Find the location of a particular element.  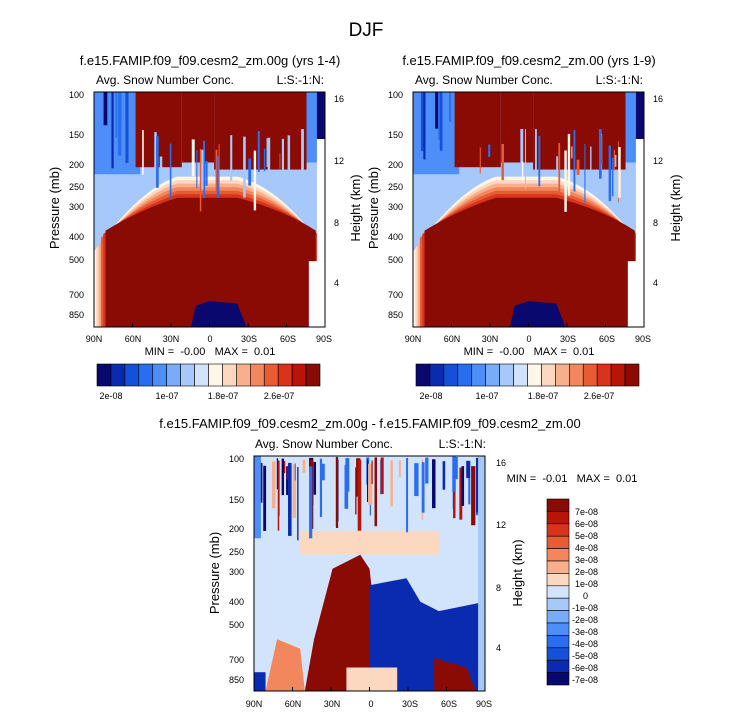

x-tick-label: 60N is located at coordinates (133, 339).